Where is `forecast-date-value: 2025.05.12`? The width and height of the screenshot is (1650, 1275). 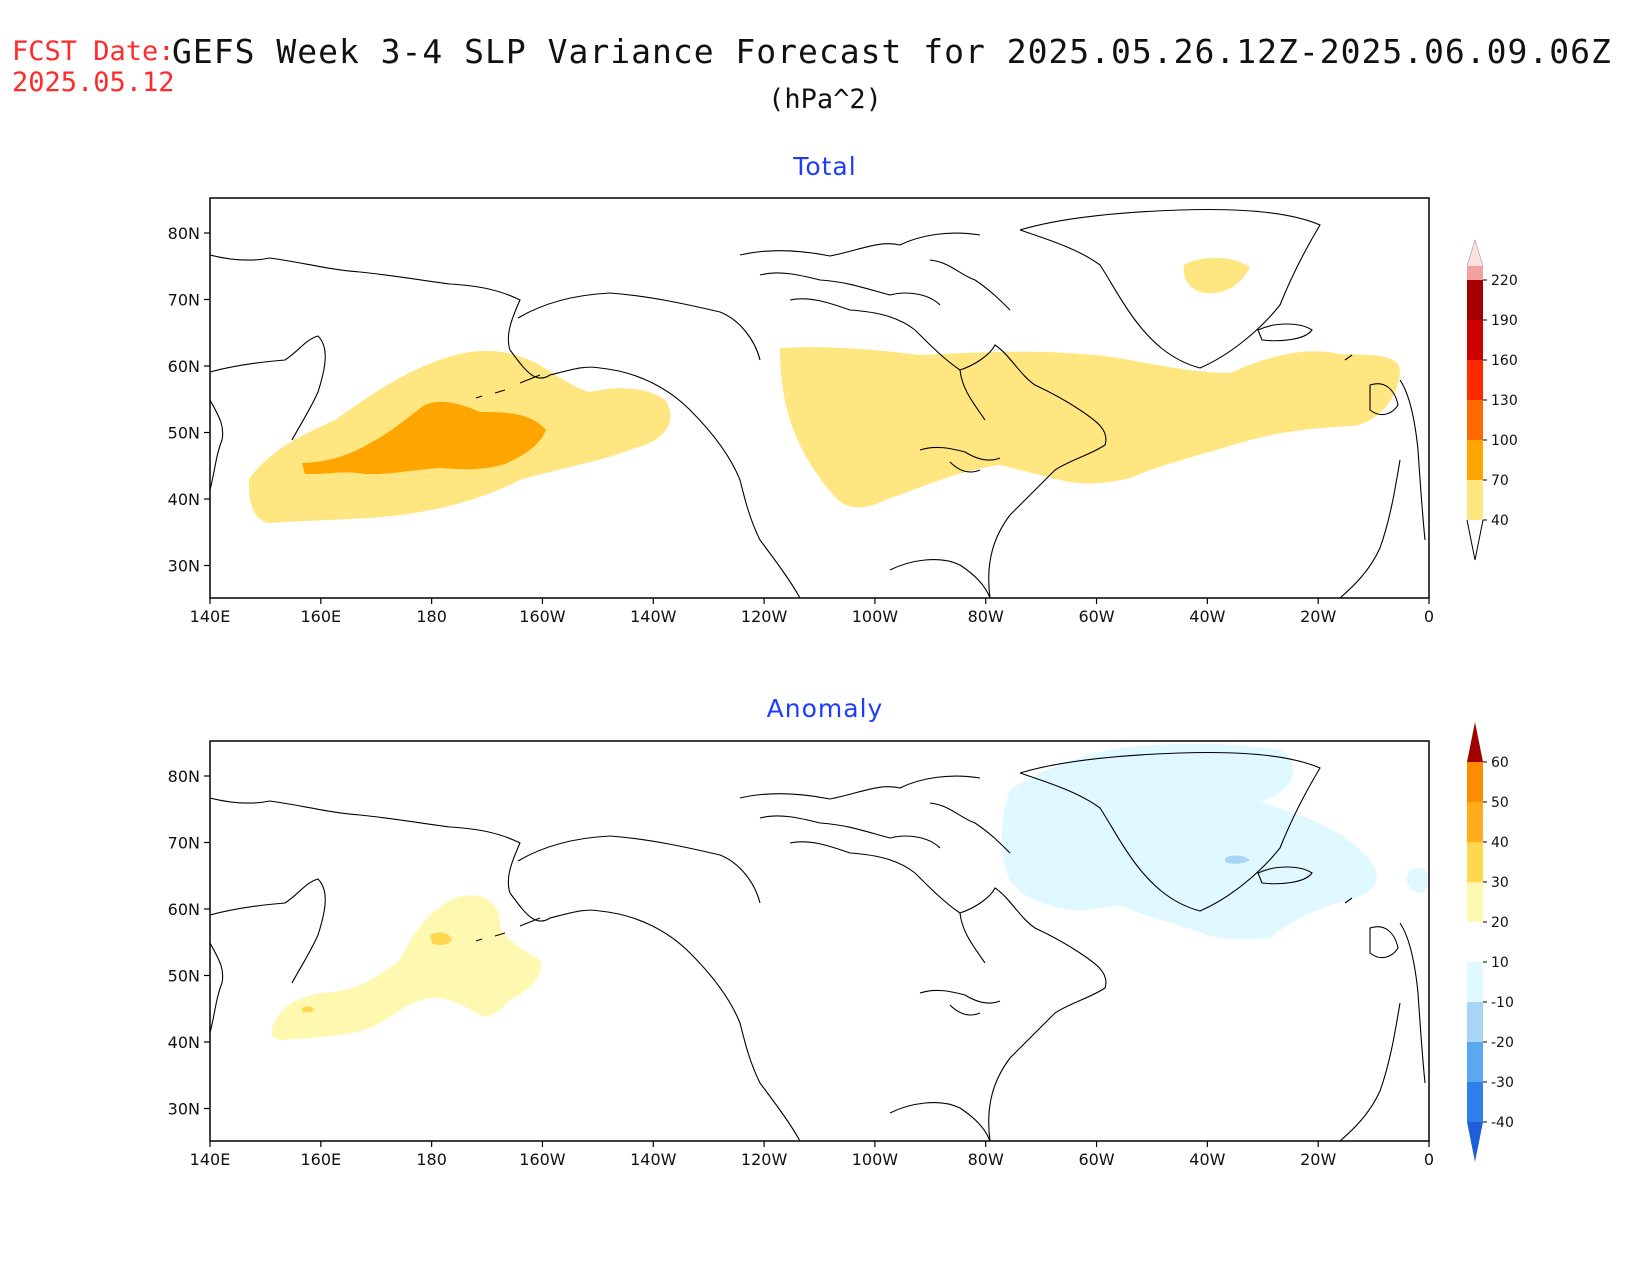
forecast-date-value: 2025.05.12 is located at coordinates (93, 82).